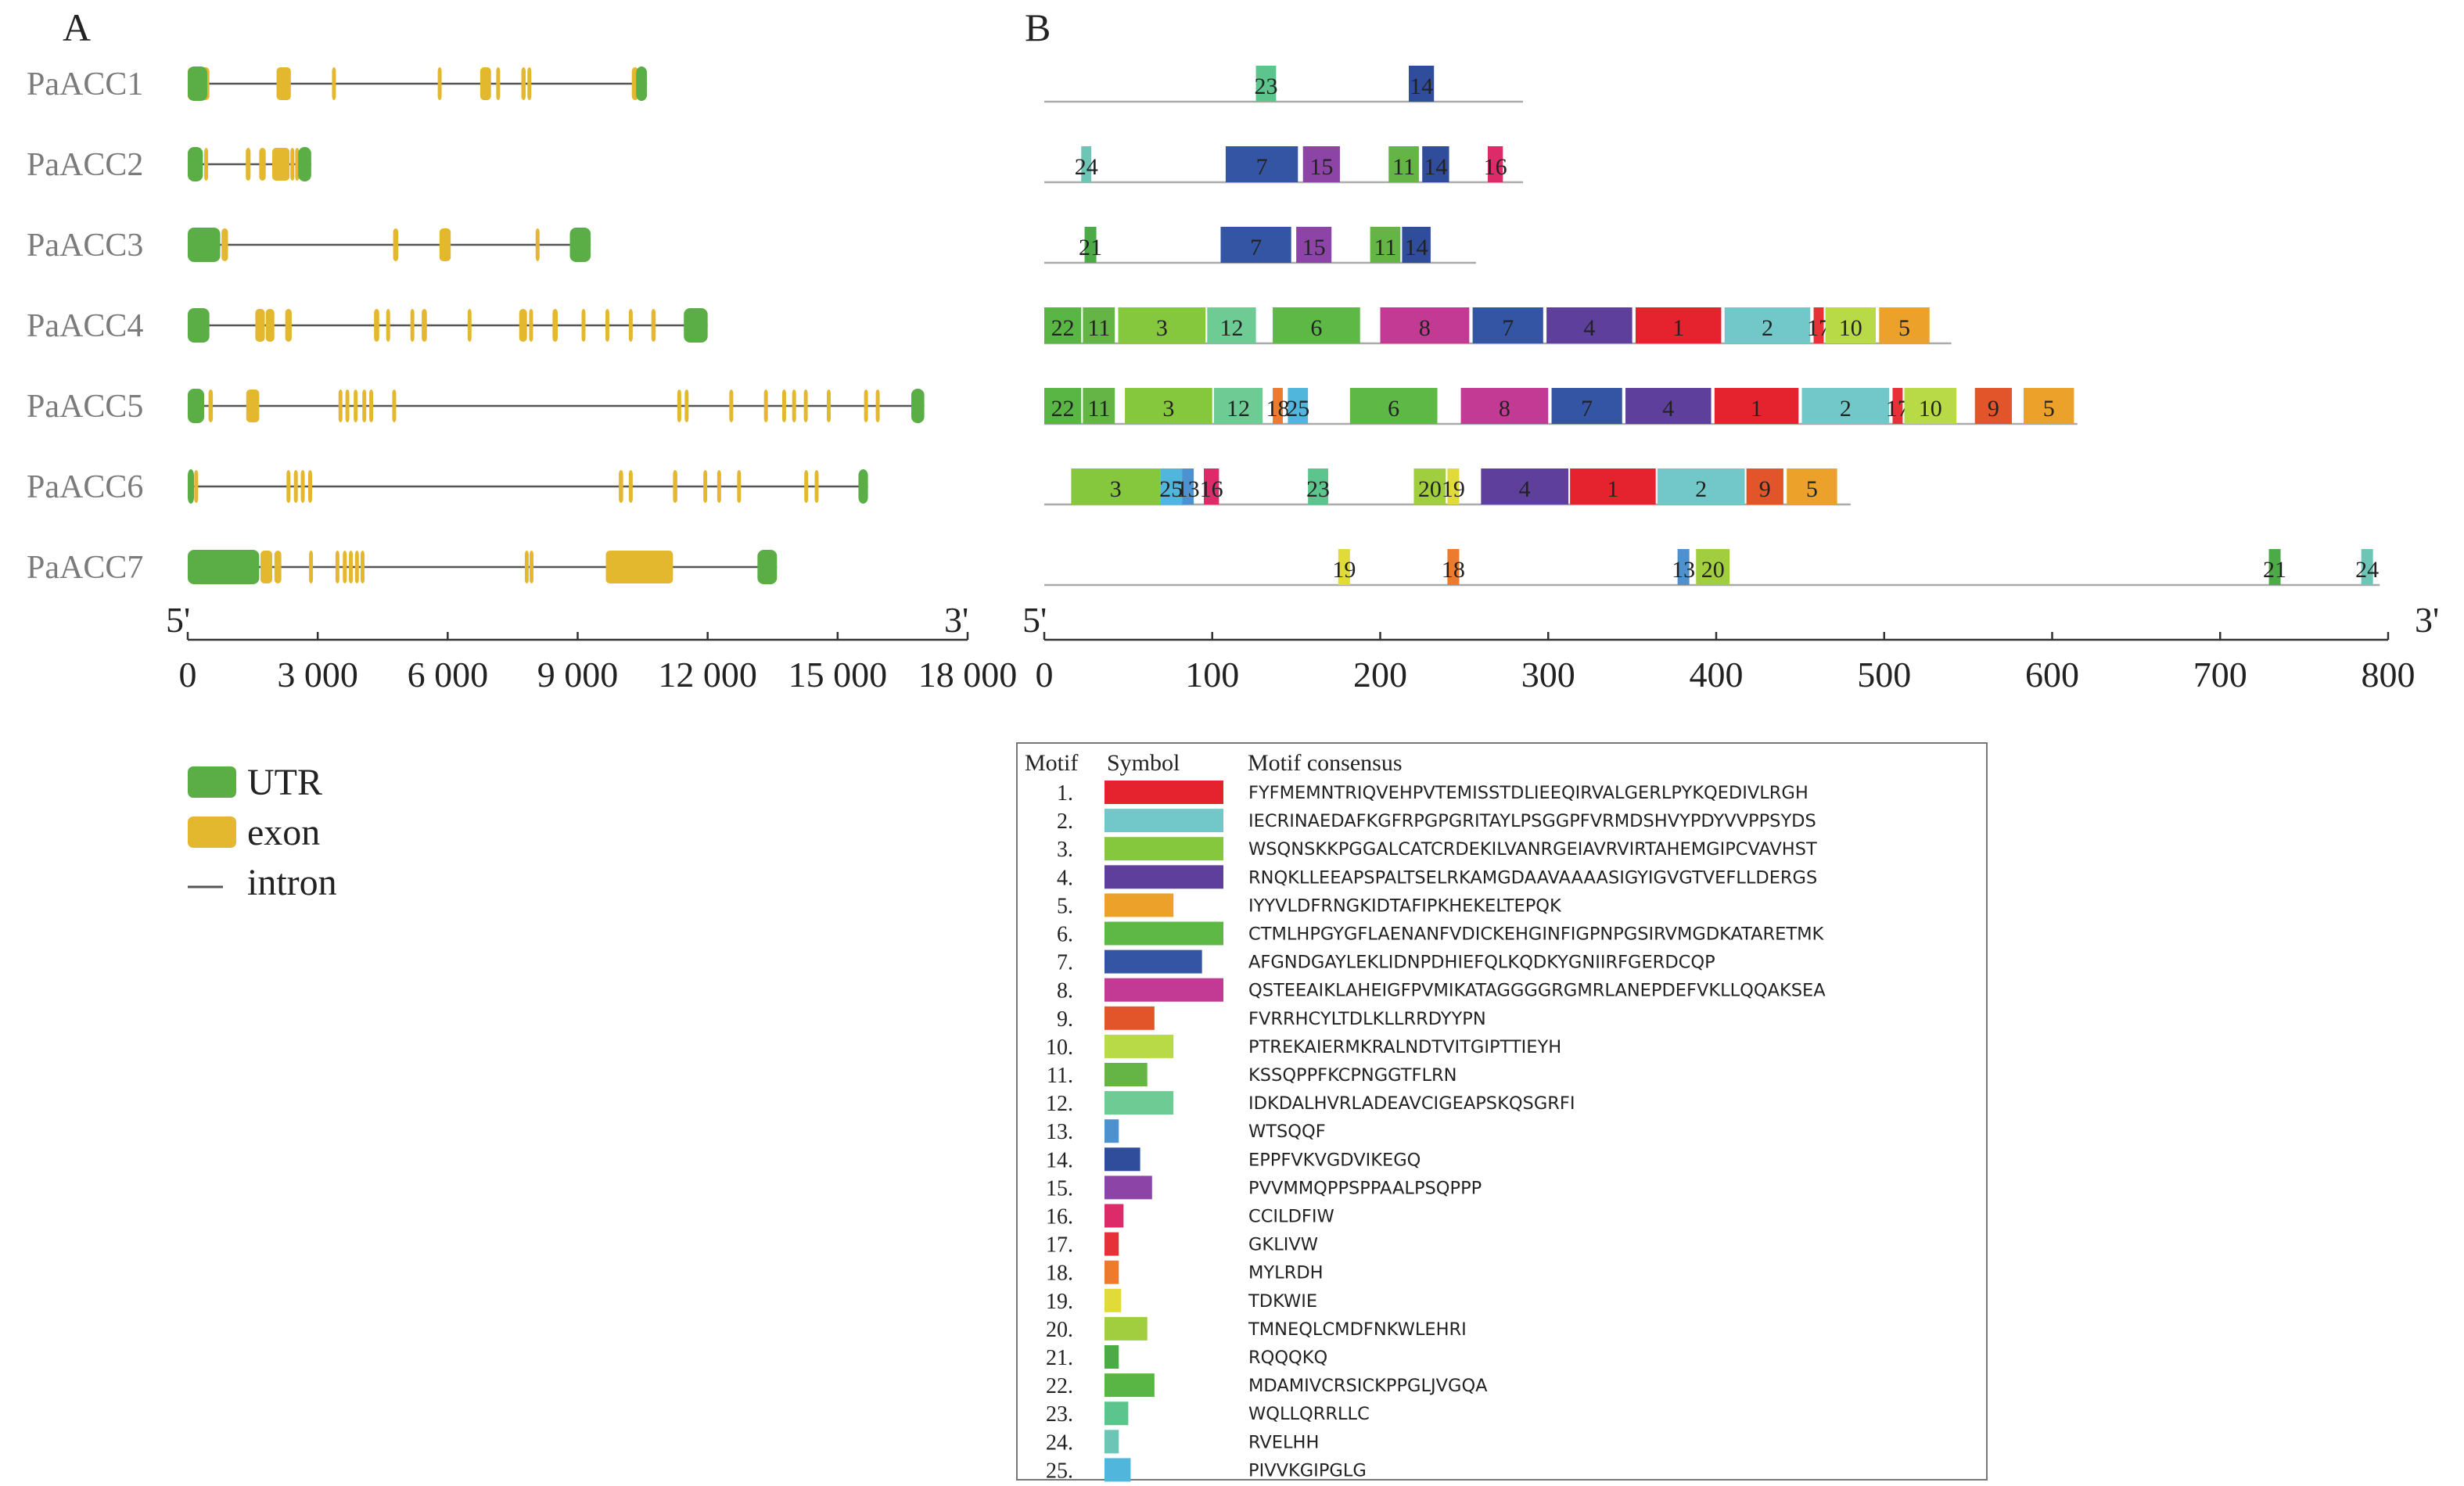 The height and width of the screenshot is (1486, 2464). What do you see at coordinates (1314, 247) in the screenshot?
I see `motif-block-label: 15` at bounding box center [1314, 247].